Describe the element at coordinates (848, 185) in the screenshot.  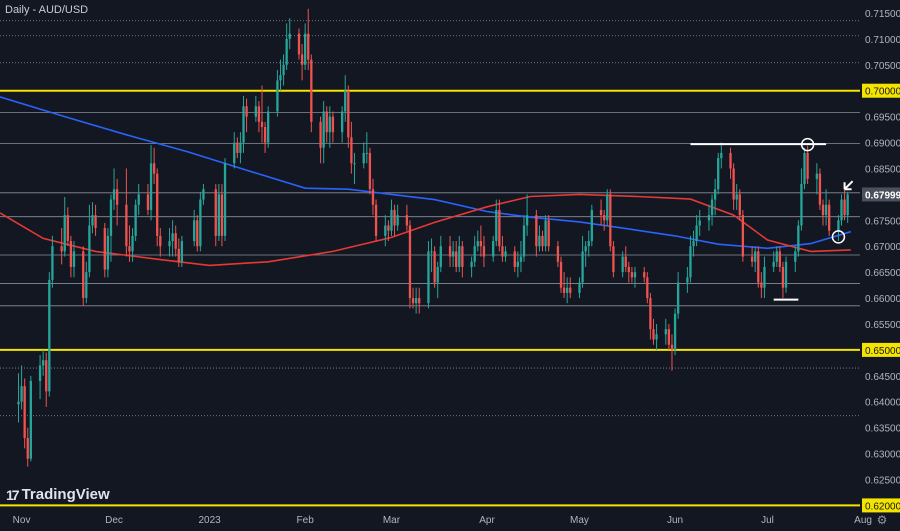
I see `arrow-marker` at that location.